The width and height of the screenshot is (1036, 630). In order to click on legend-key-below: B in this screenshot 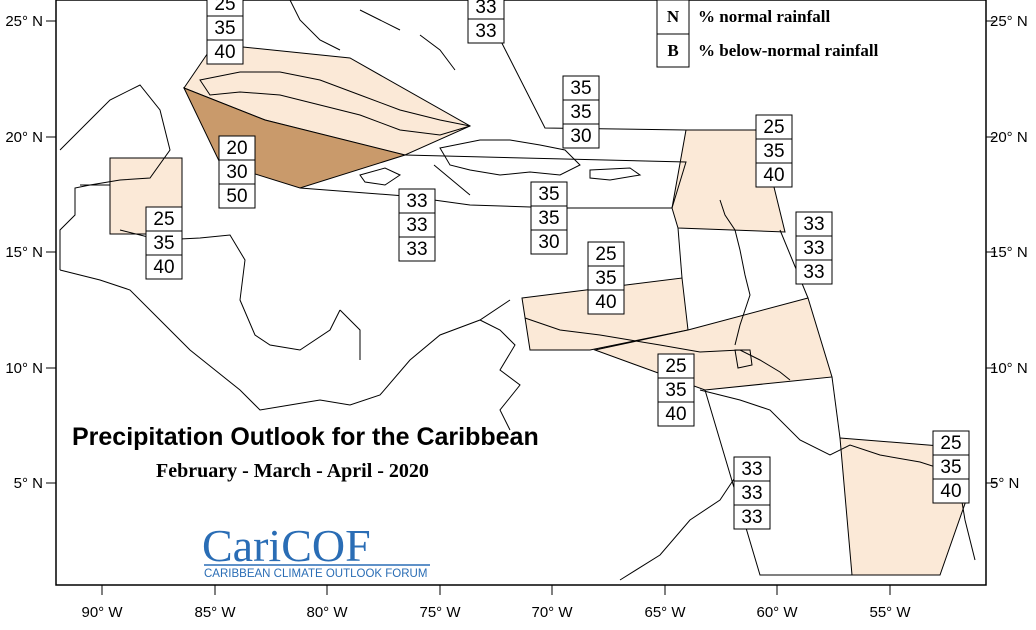, I will do `click(672, 50)`.